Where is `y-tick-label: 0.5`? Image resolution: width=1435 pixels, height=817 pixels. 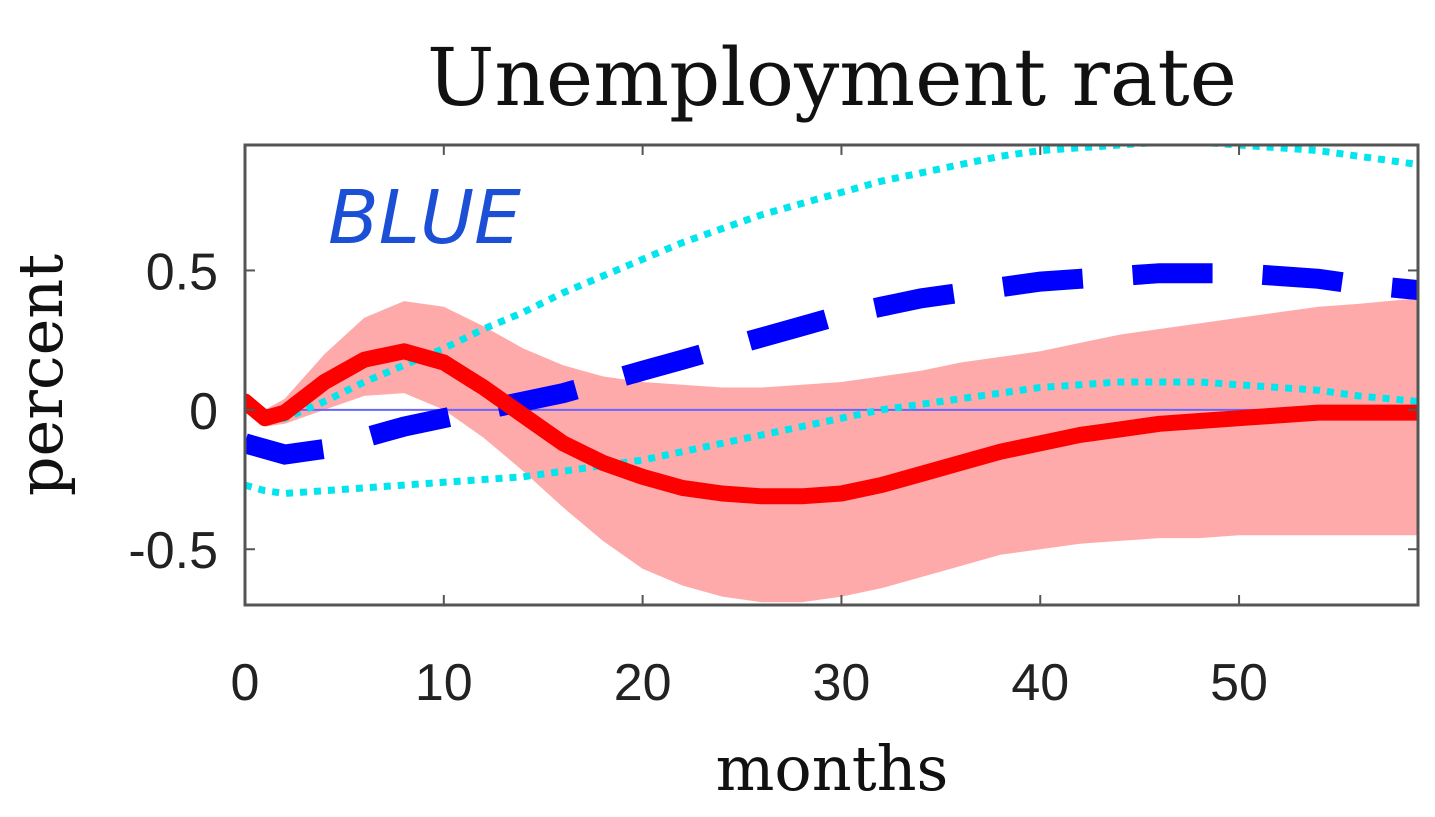
y-tick-label: 0.5 is located at coordinates (182, 272).